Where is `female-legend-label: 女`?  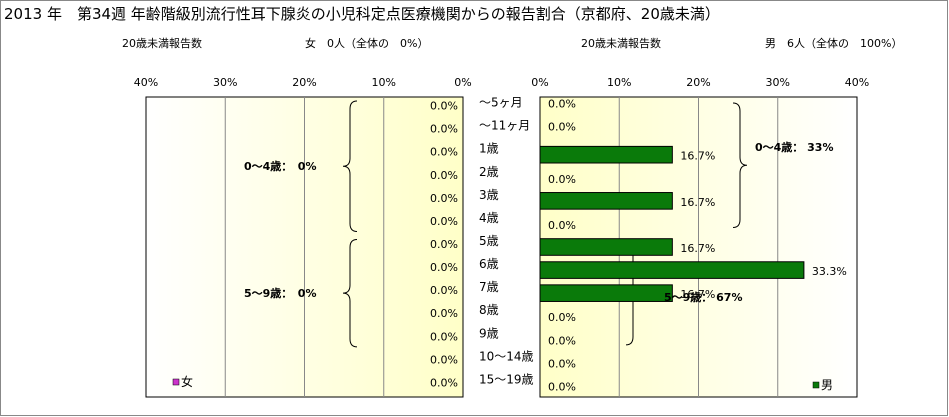 female-legend-label: 女 is located at coordinates (187, 381).